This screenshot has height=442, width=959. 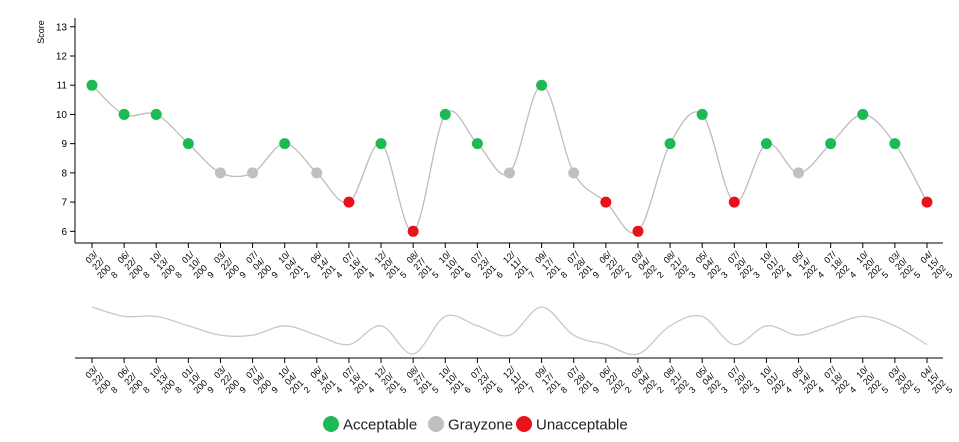 What do you see at coordinates (101, 268) in the screenshot?
I see `x-tick-label: 03/22/2008` at bounding box center [101, 268].